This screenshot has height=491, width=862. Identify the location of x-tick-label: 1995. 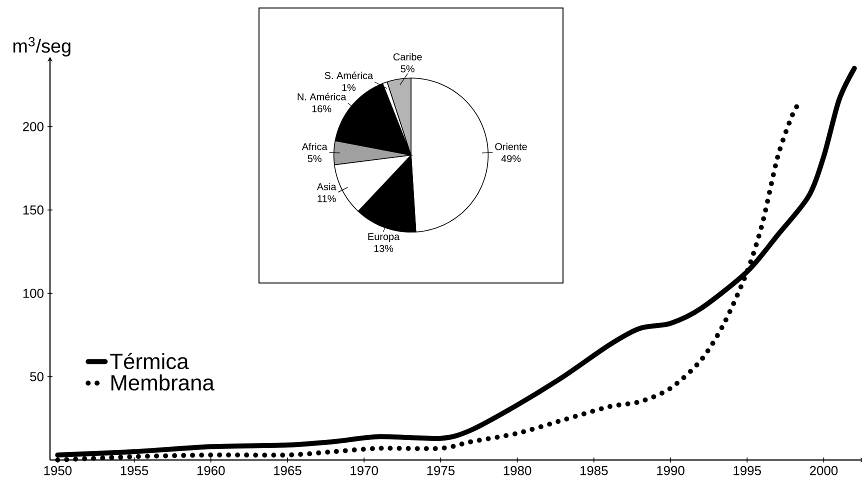
(747, 471).